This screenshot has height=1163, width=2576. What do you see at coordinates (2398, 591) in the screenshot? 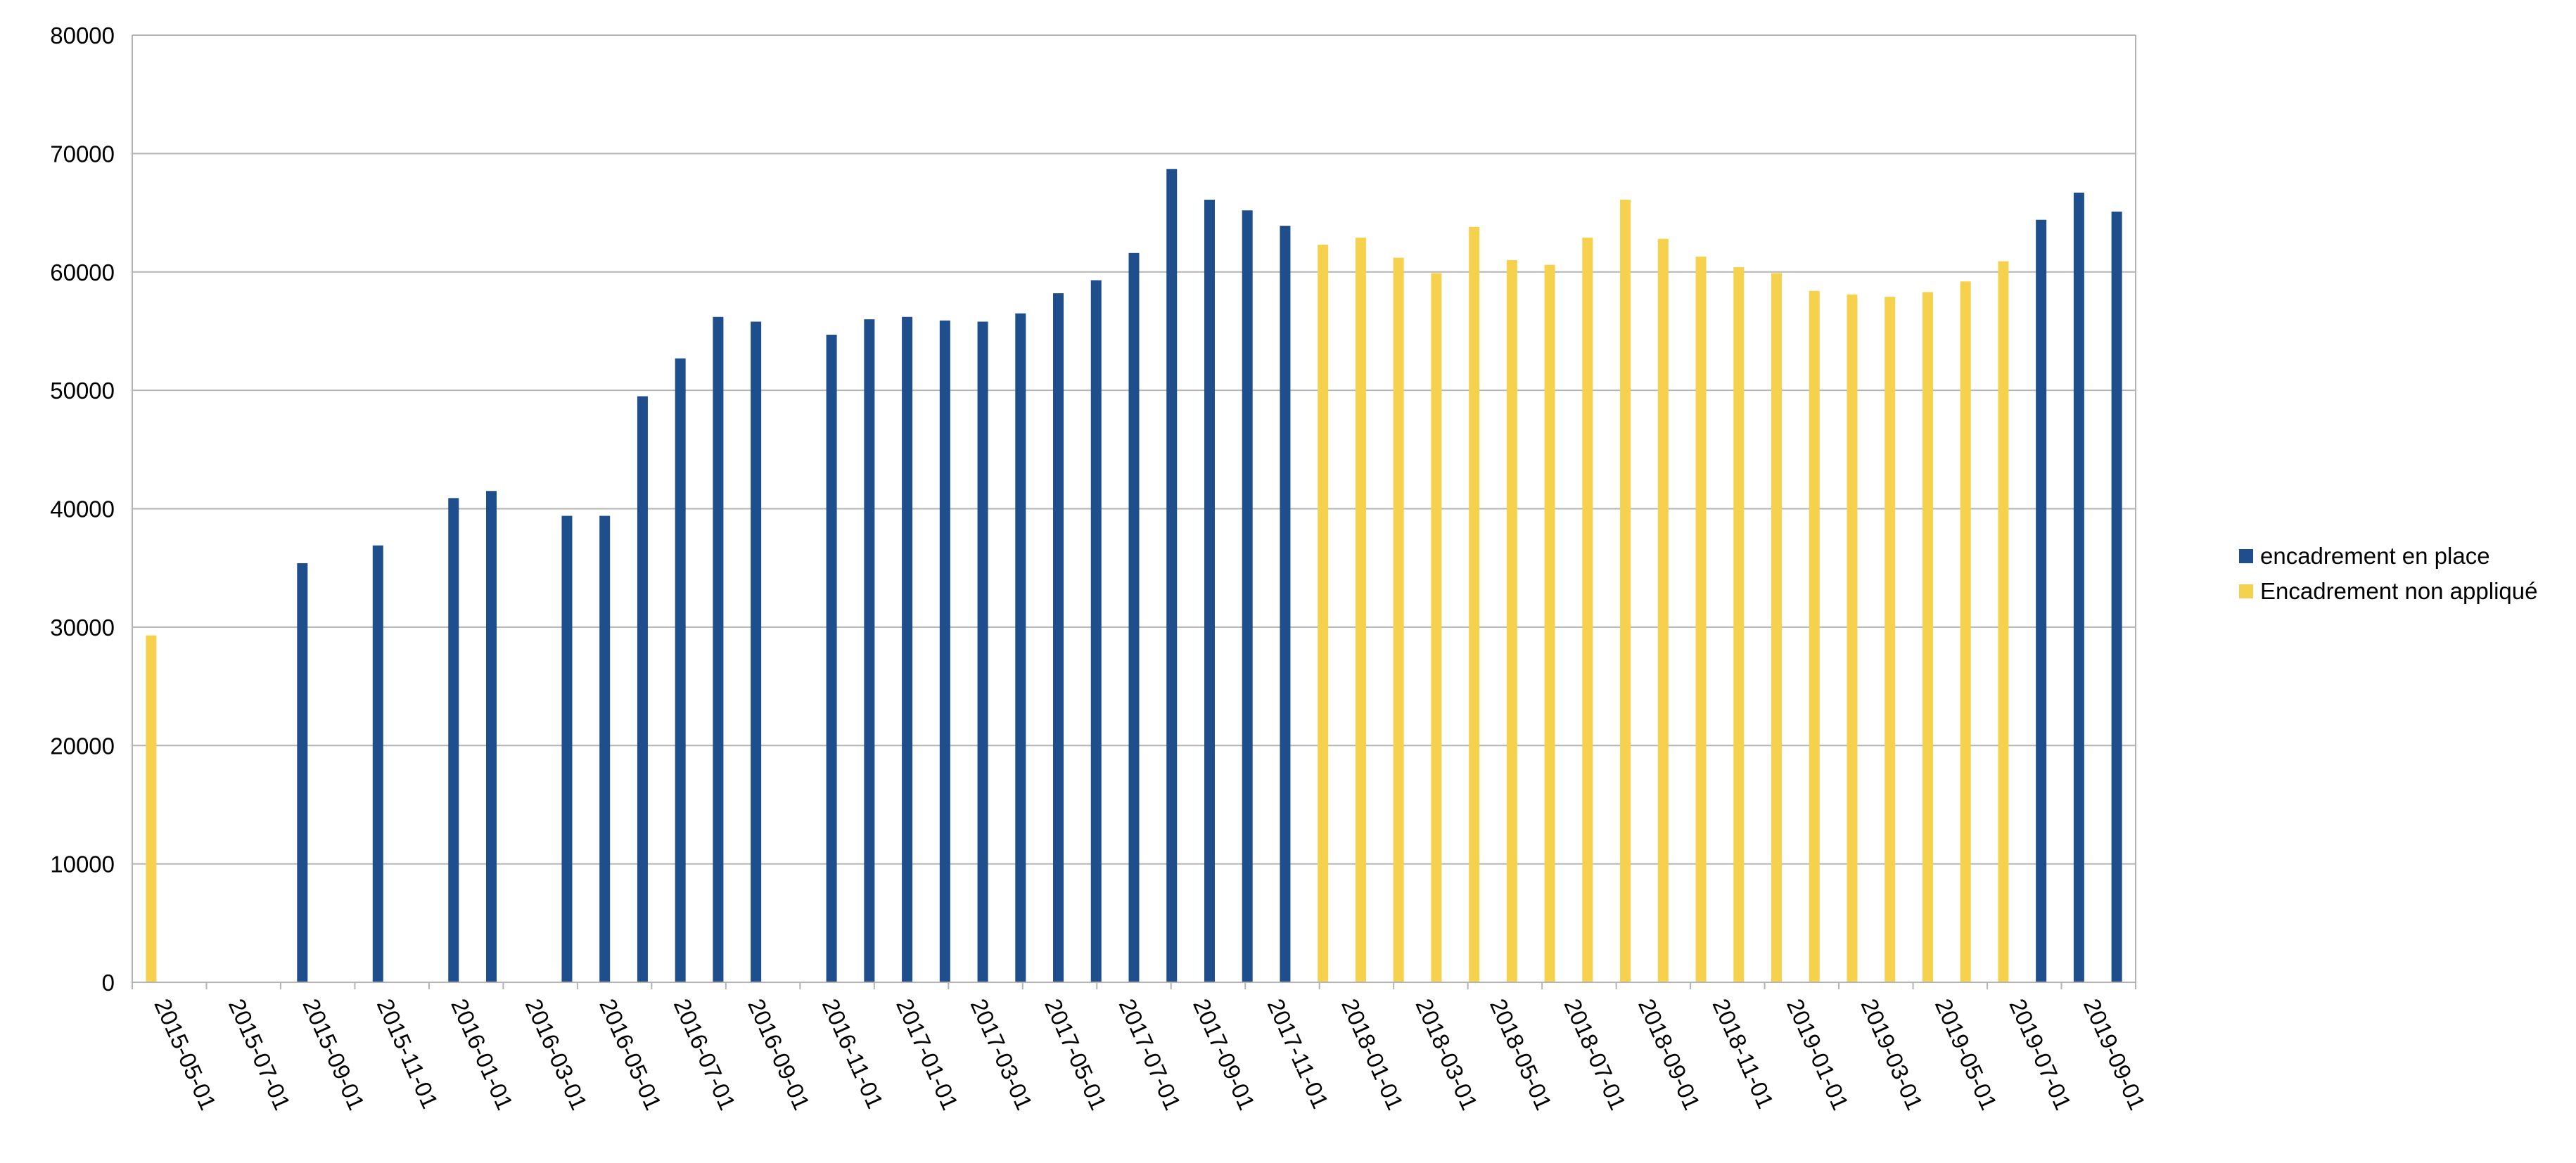
I see `legend-label-series-2: Encadrement non appliqué` at bounding box center [2398, 591].